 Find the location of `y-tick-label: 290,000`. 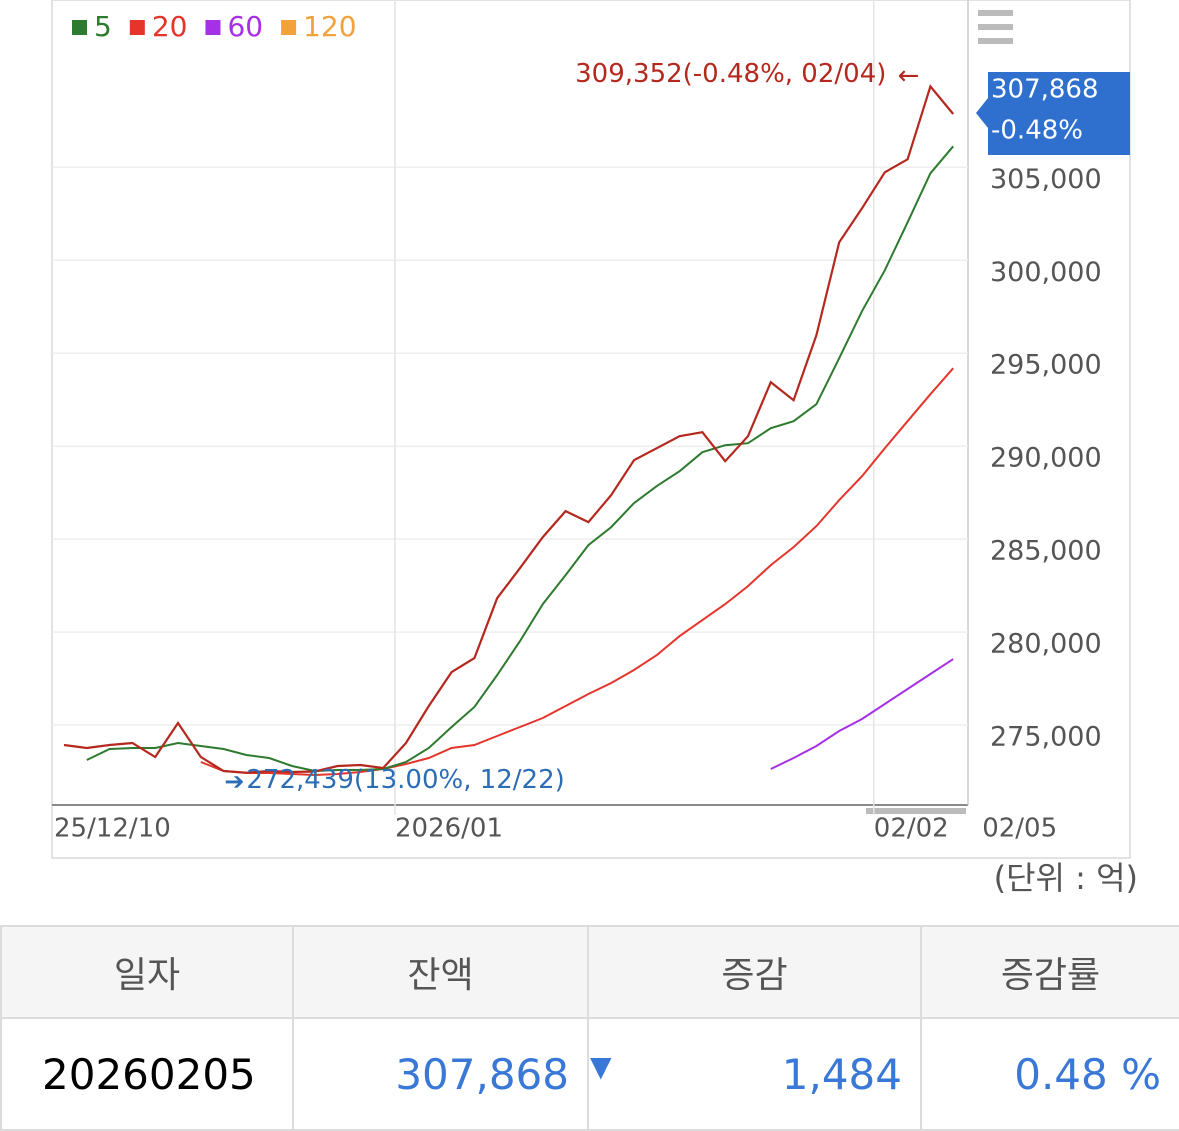

y-tick-label: 290,000 is located at coordinates (1046, 458).